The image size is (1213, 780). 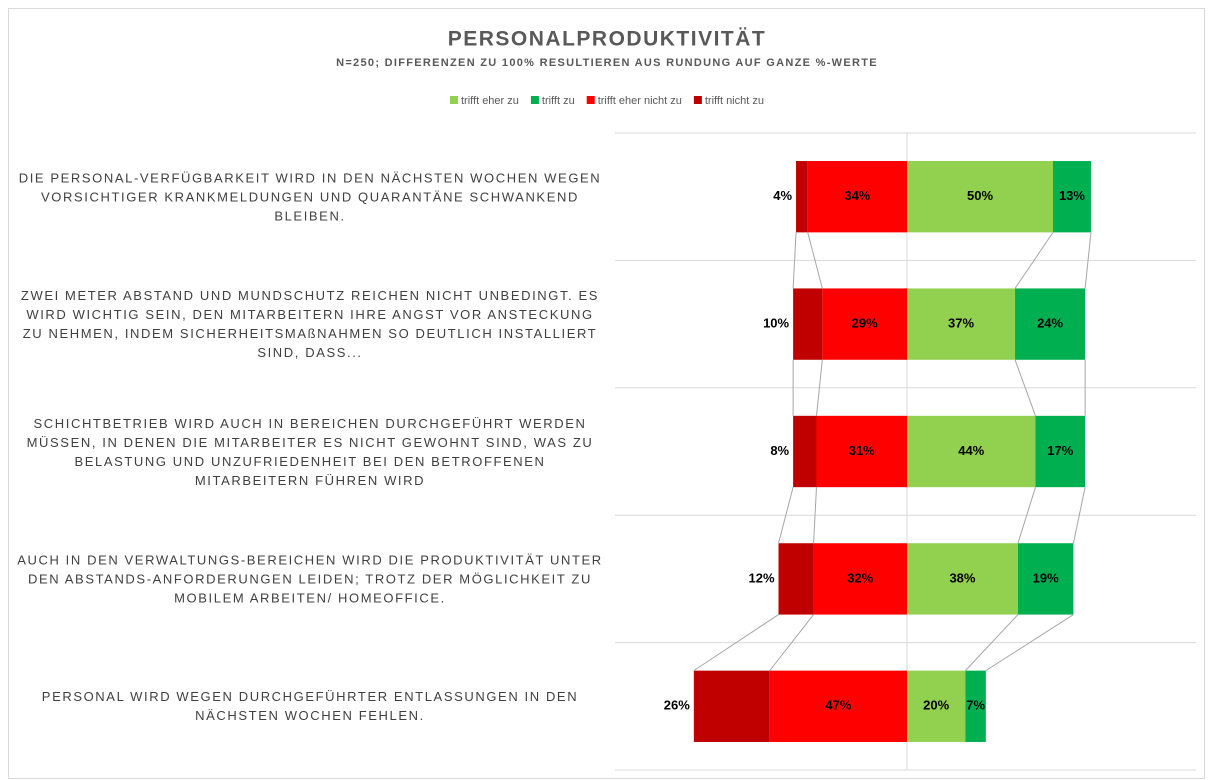 I want to click on value-label: 47%, so click(x=838, y=705).